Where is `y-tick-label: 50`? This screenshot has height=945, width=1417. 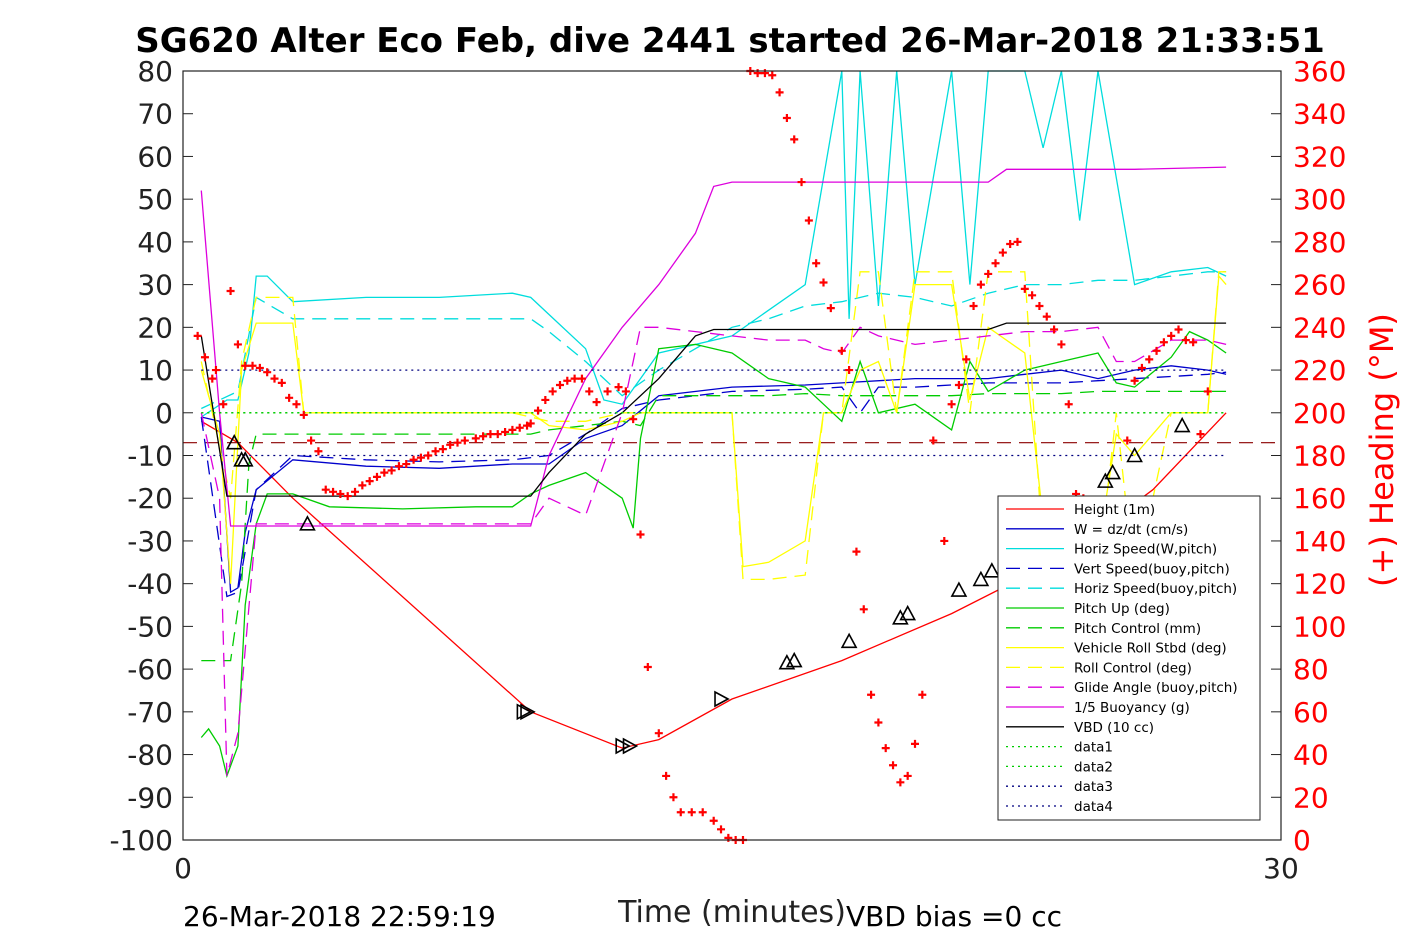
y-tick-label: 50 is located at coordinates (155, 199).